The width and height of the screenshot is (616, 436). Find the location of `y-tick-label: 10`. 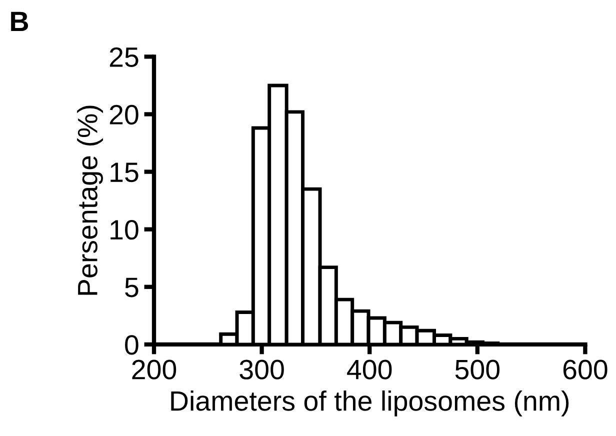

y-tick-label: 10 is located at coordinates (124, 230).